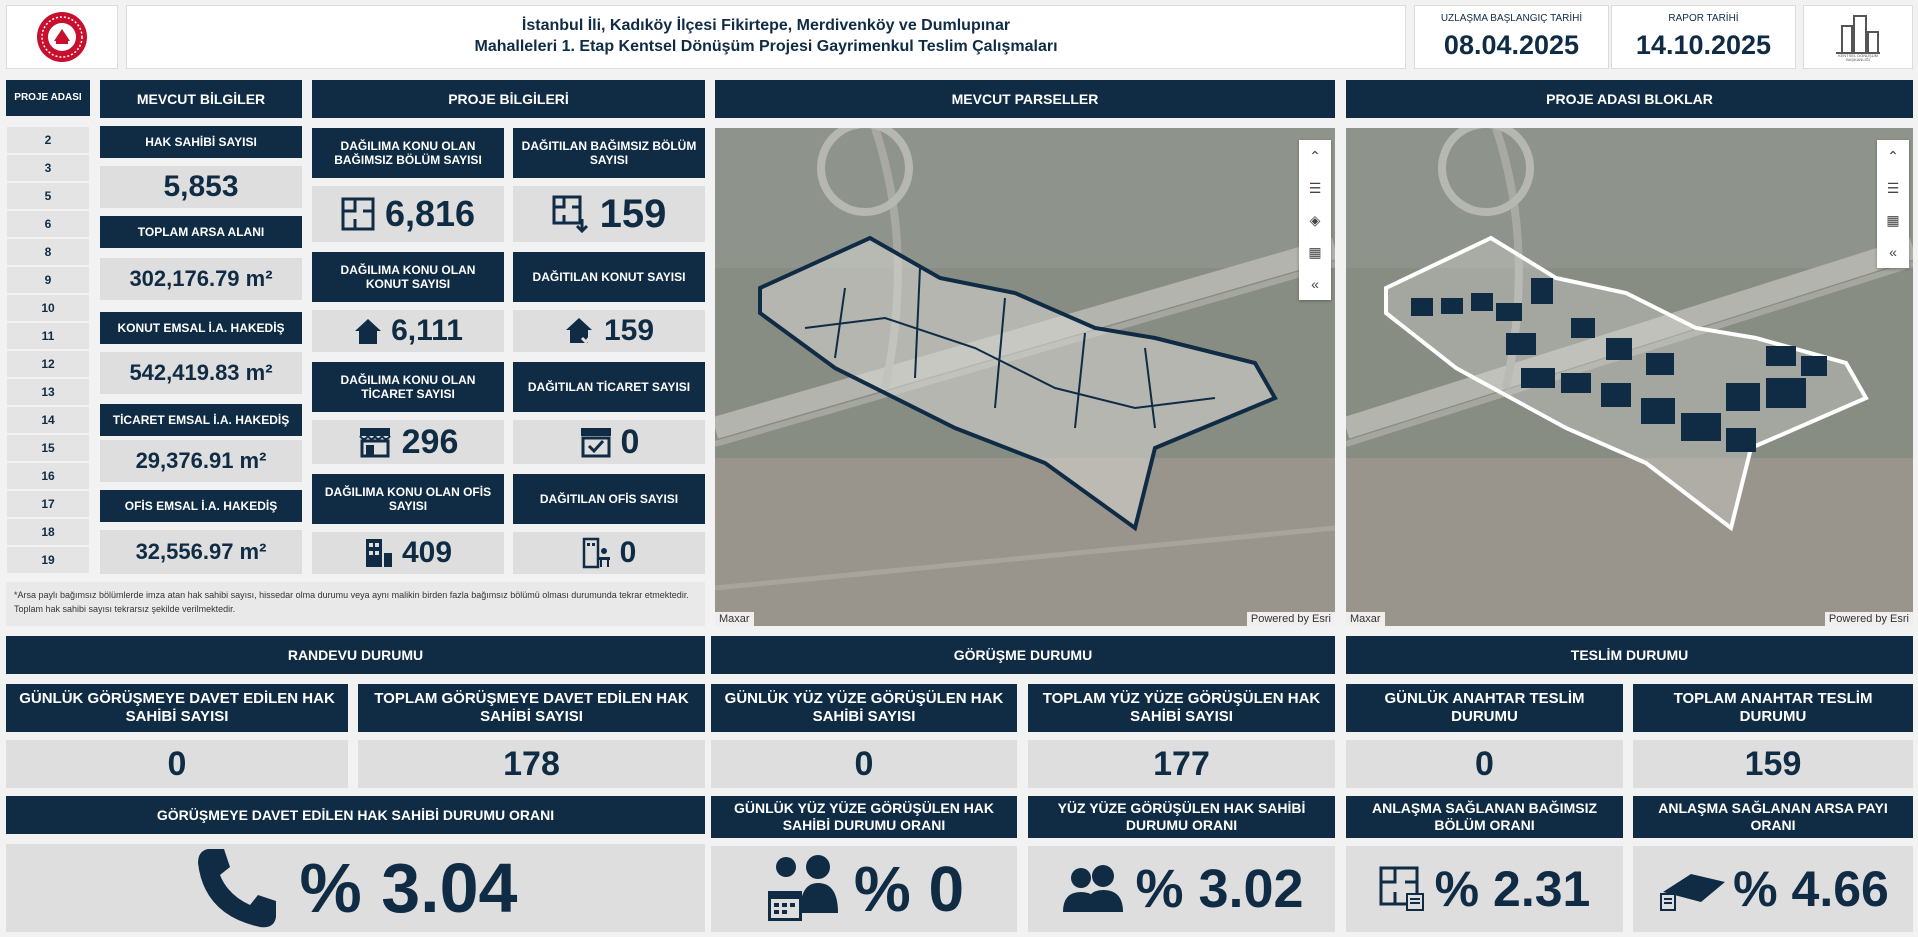 The width and height of the screenshot is (1918, 937). Describe the element at coordinates (1511, 45) in the screenshot. I see `start-date-value: 08.04.2025` at that location.